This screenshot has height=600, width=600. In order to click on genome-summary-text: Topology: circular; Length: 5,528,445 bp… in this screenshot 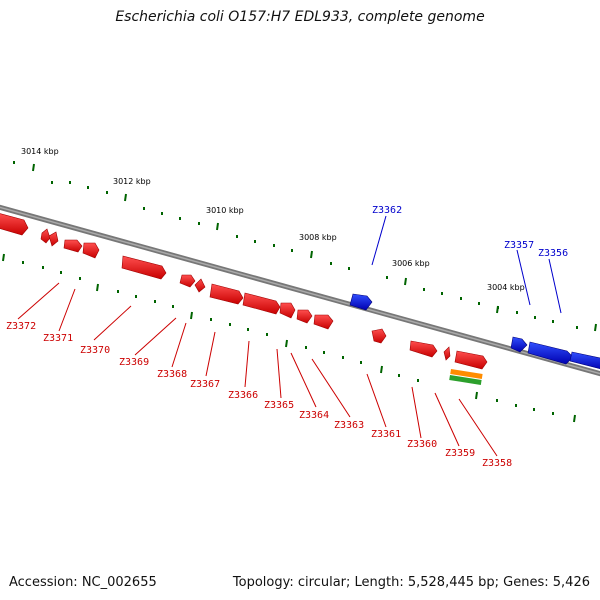, I will do `click(411, 582)`.